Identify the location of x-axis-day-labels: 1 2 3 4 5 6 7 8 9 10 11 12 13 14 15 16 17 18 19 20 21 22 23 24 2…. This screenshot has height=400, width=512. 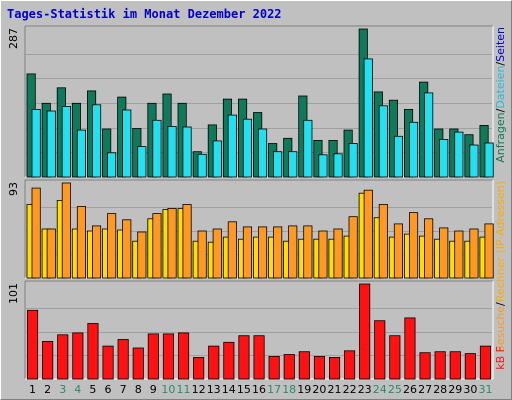
(261, 389).